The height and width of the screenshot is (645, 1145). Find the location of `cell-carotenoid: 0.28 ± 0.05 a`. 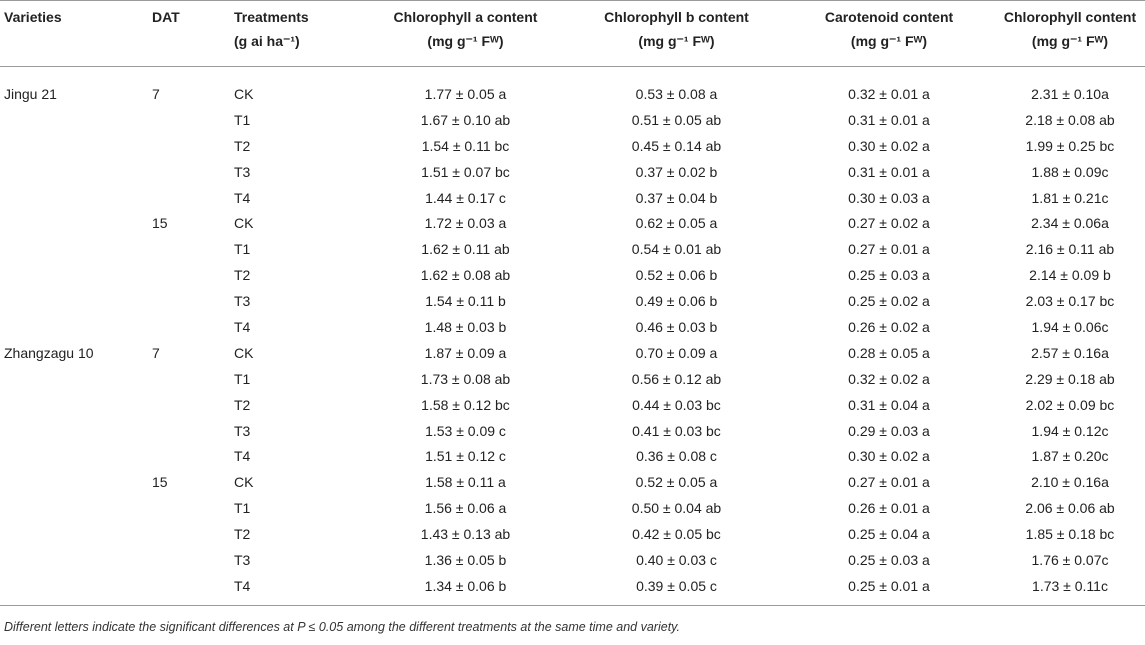

cell-carotenoid: 0.28 ± 0.05 a is located at coordinates (889, 352).